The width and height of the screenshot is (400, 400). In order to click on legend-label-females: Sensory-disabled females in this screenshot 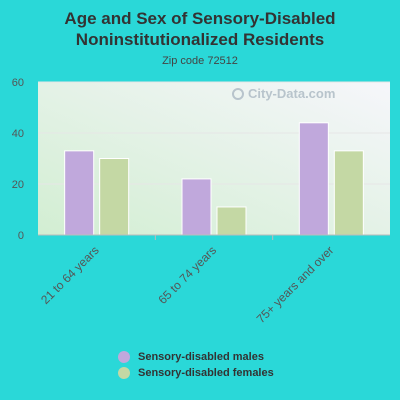, I will do `click(206, 373)`.